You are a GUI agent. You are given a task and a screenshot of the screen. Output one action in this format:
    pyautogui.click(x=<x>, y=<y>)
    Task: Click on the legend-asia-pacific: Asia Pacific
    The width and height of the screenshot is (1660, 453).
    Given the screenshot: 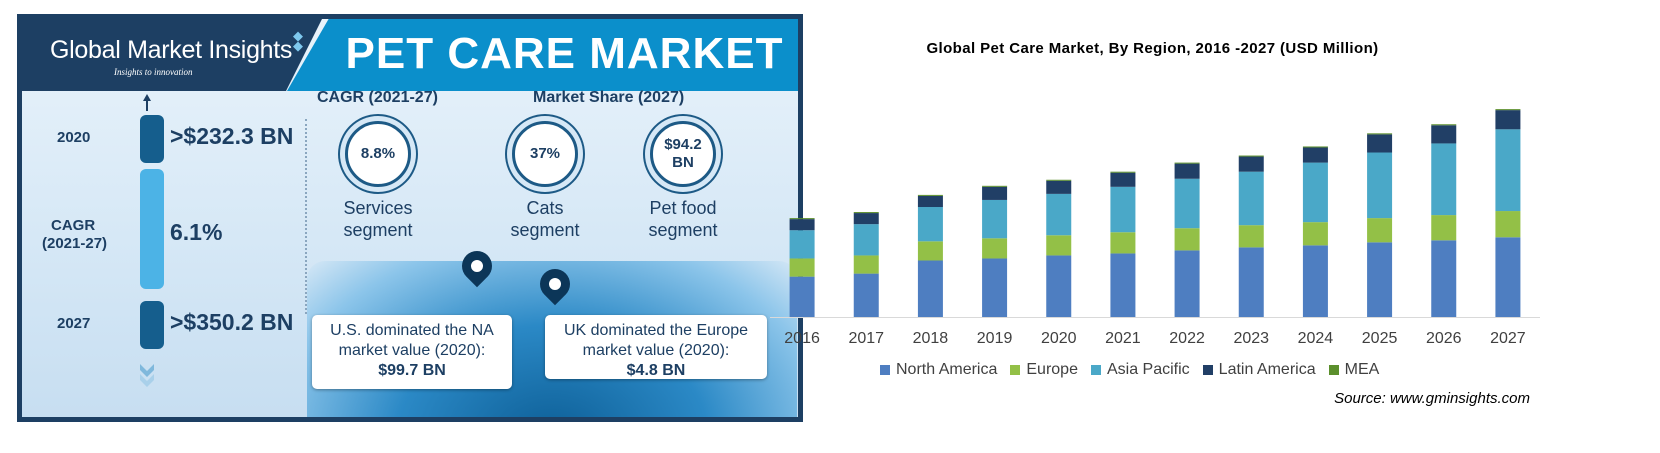 What is the action you would take?
    pyautogui.click(x=1140, y=370)
    